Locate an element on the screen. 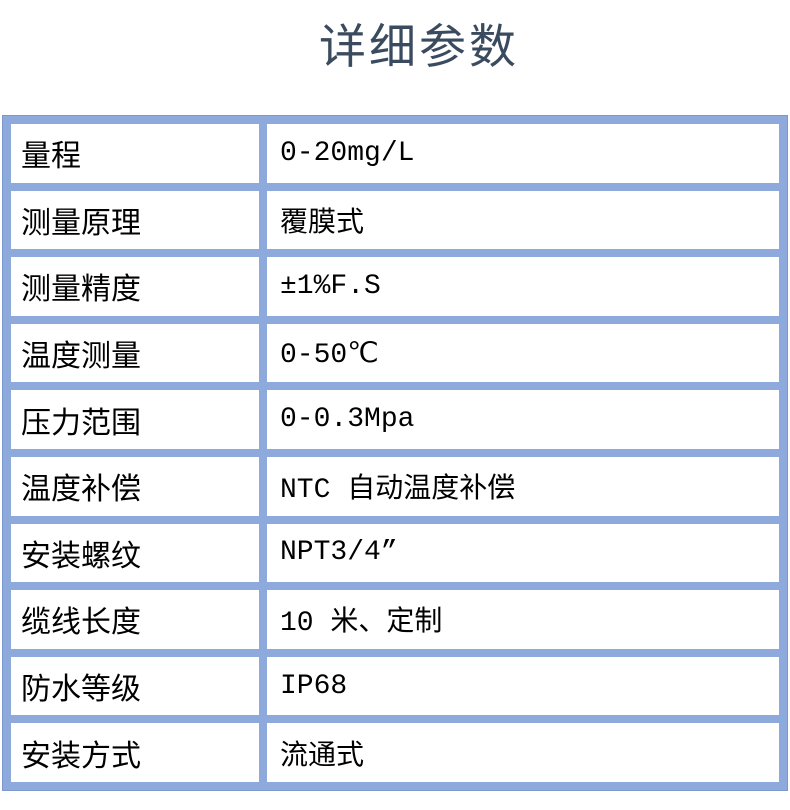 The height and width of the screenshot is (810, 790). param-label-cell: 测量原理 is located at coordinates (135, 220).